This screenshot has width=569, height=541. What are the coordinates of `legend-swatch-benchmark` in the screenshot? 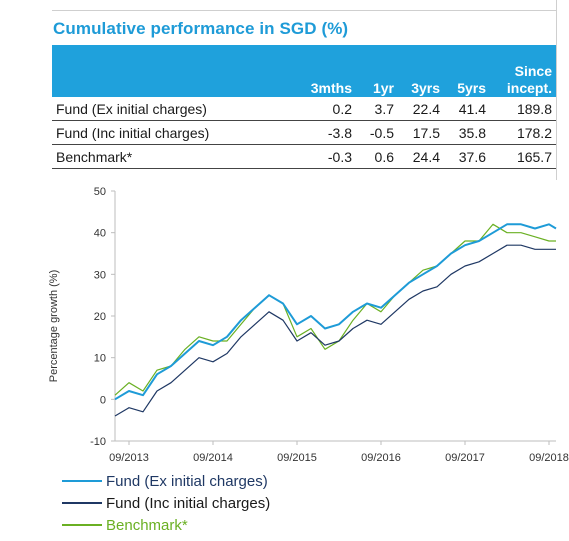 It's located at (82, 525).